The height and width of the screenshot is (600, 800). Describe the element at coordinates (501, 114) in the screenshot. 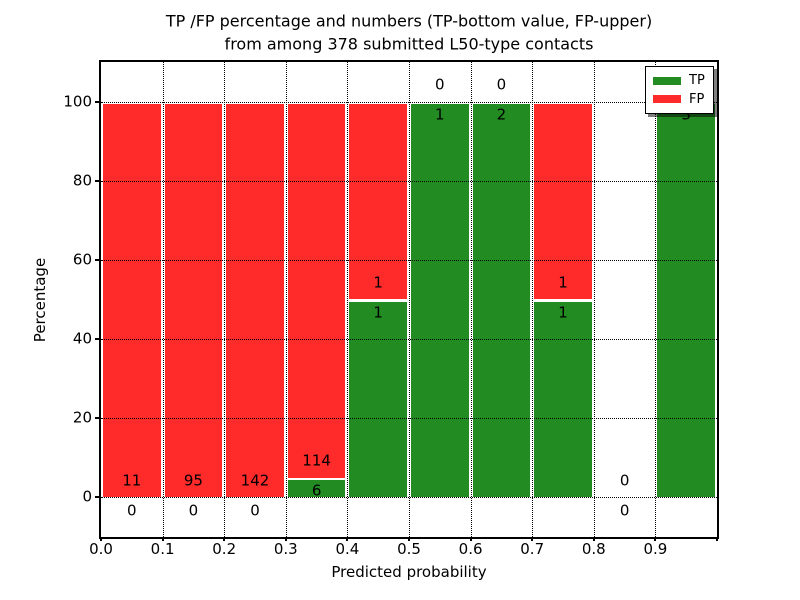

I see `bar-count-tp: 2` at that location.